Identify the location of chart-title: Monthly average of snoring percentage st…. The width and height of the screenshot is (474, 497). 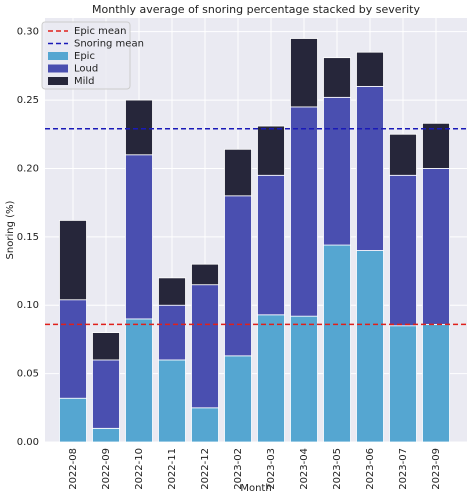
(256, 9).